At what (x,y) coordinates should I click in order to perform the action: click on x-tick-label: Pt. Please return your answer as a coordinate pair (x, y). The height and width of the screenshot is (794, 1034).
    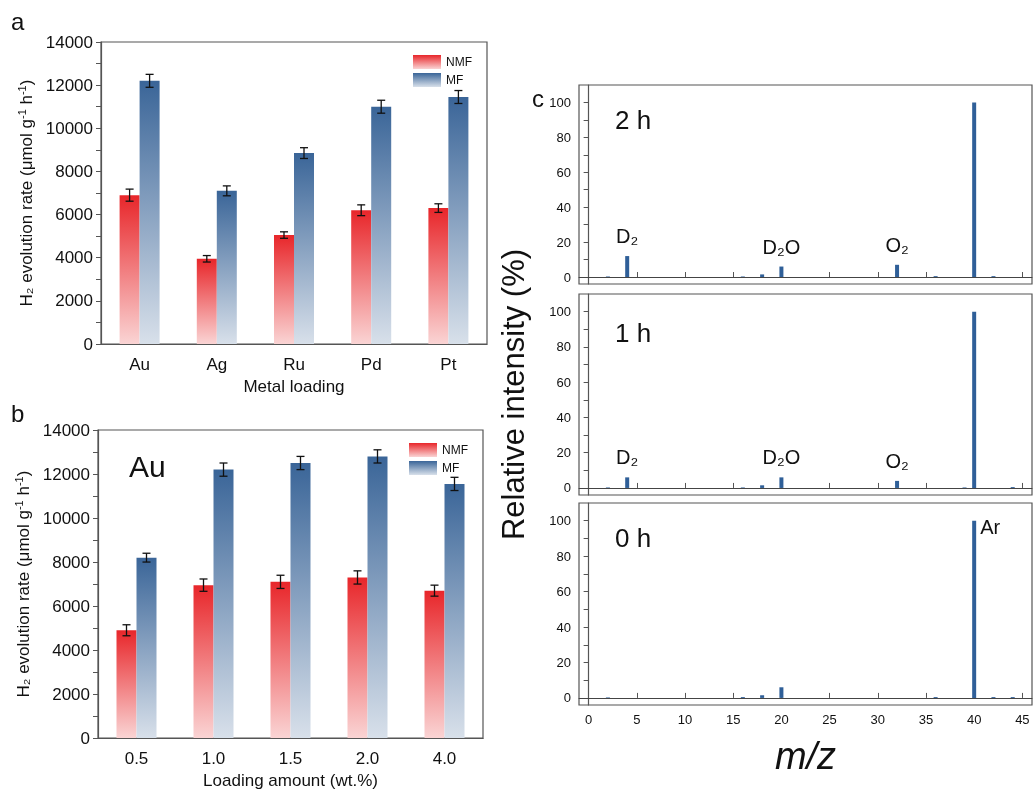
    Looking at the image, I should click on (448, 364).